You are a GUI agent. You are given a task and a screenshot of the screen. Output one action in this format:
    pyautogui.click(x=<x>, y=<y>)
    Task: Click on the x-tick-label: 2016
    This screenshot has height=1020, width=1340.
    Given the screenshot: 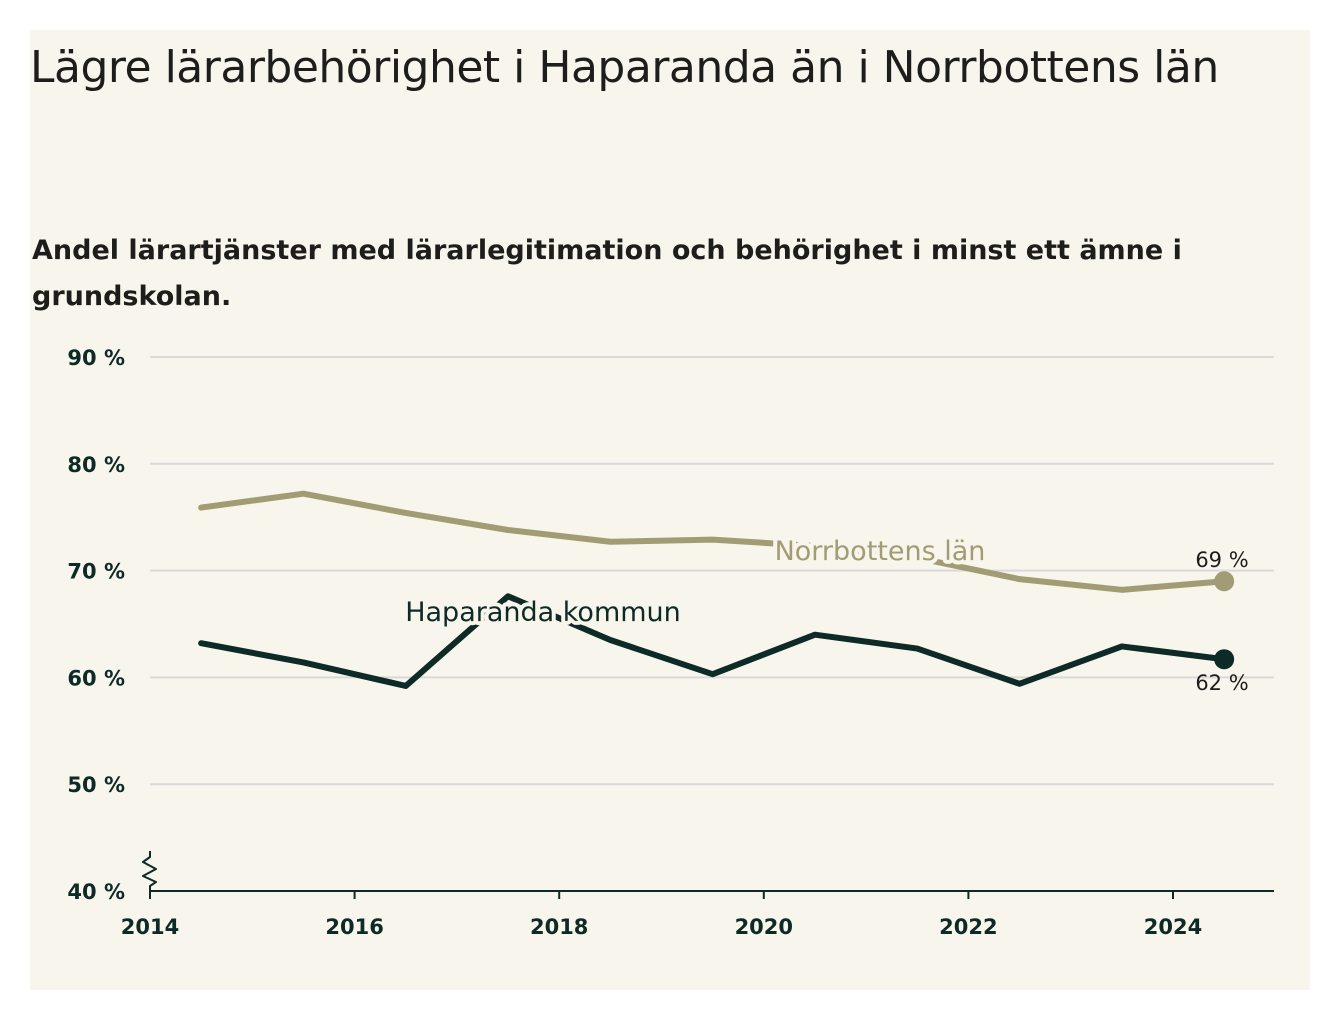 What is the action you would take?
    pyautogui.click(x=354, y=927)
    